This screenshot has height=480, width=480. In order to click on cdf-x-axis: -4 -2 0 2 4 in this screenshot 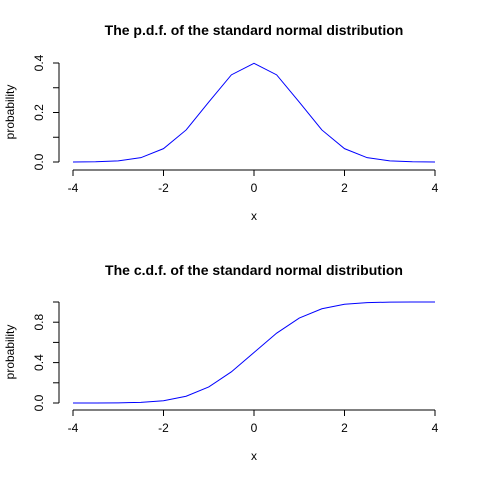, I will do `click(253, 422)`.